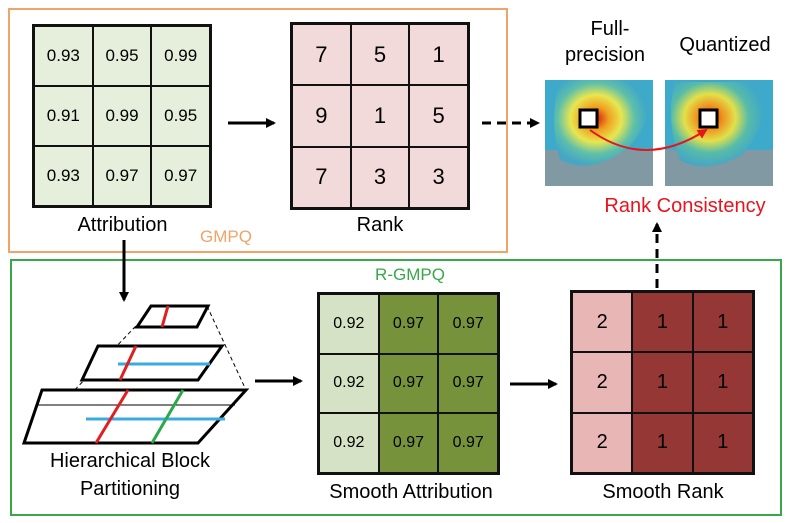 The width and height of the screenshot is (794, 523). I want to click on rank-cell: 9, so click(321, 116).